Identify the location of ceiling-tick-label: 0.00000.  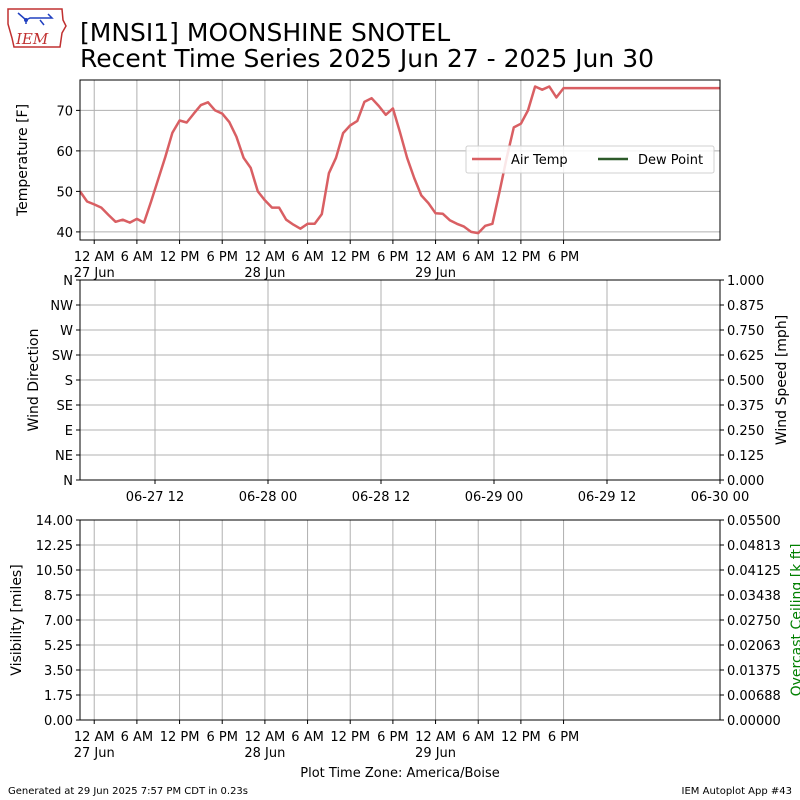
(754, 721).